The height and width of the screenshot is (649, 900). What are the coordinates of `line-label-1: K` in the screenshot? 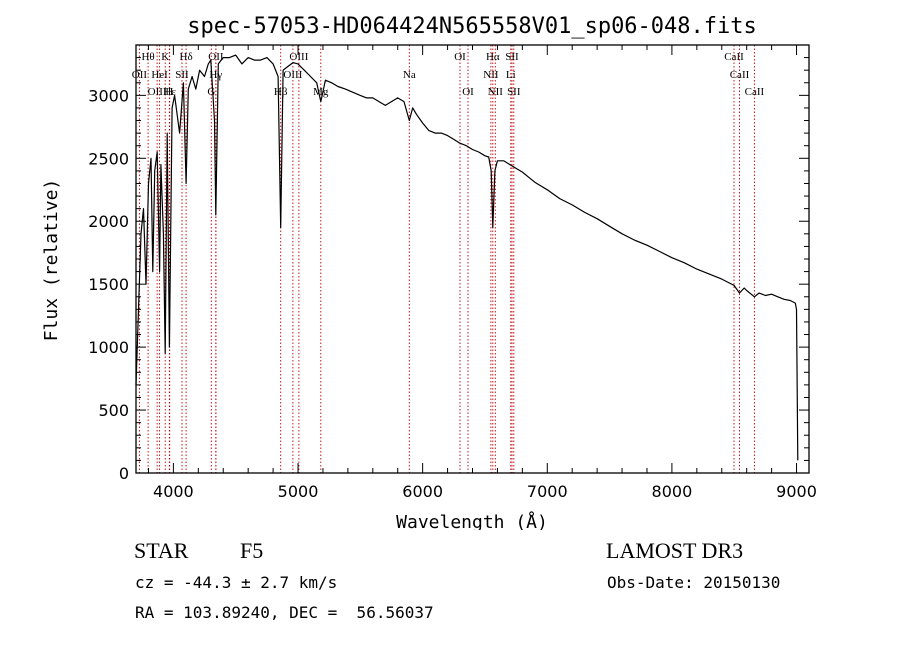 It's located at (165, 57).